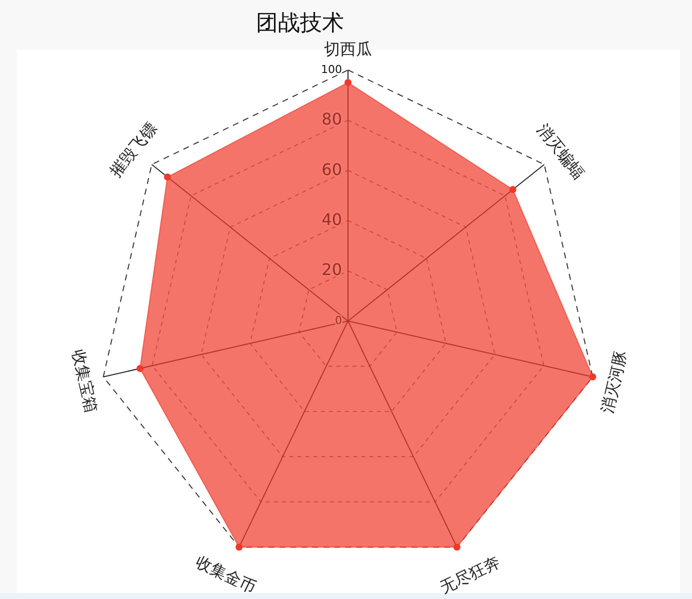 The height and width of the screenshot is (599, 692). Describe the element at coordinates (133, 149) in the screenshot. I see `category-label: 摧毁飞镖` at that location.